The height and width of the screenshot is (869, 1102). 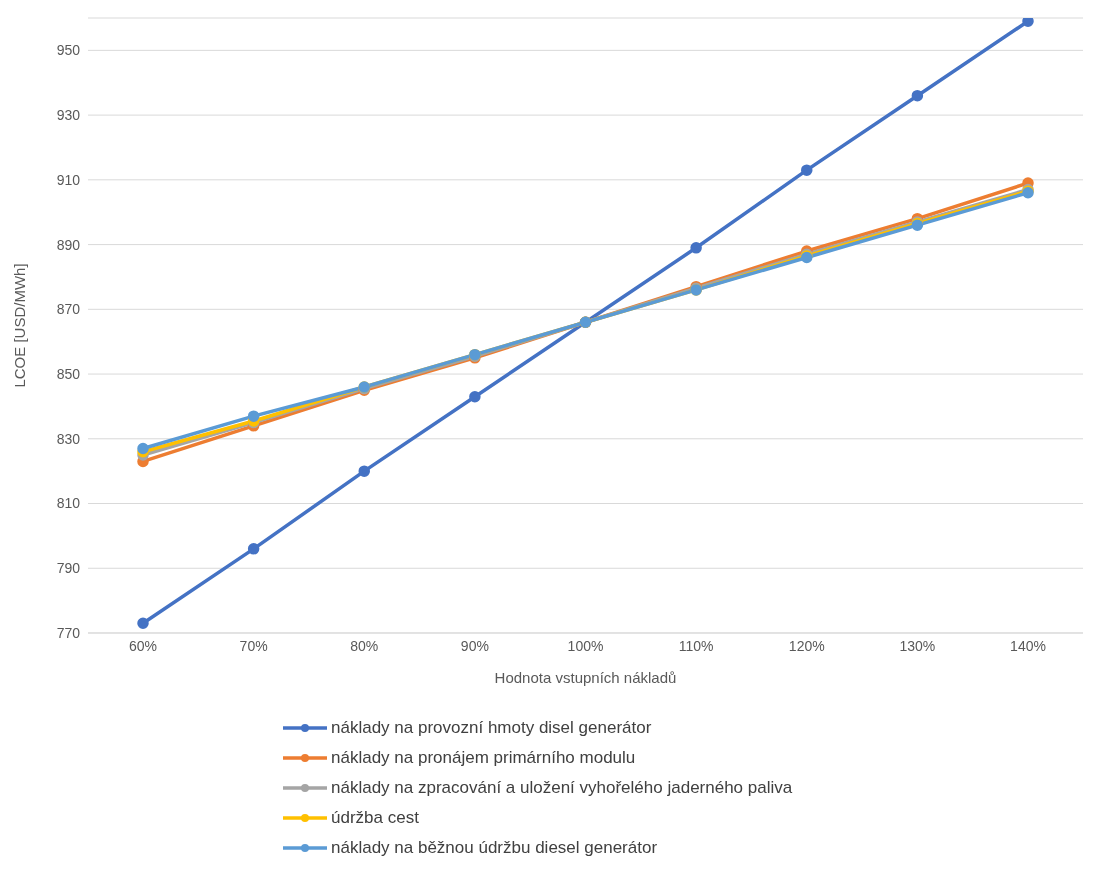 I want to click on x-tick-label: 120%, so click(x=806, y=645).